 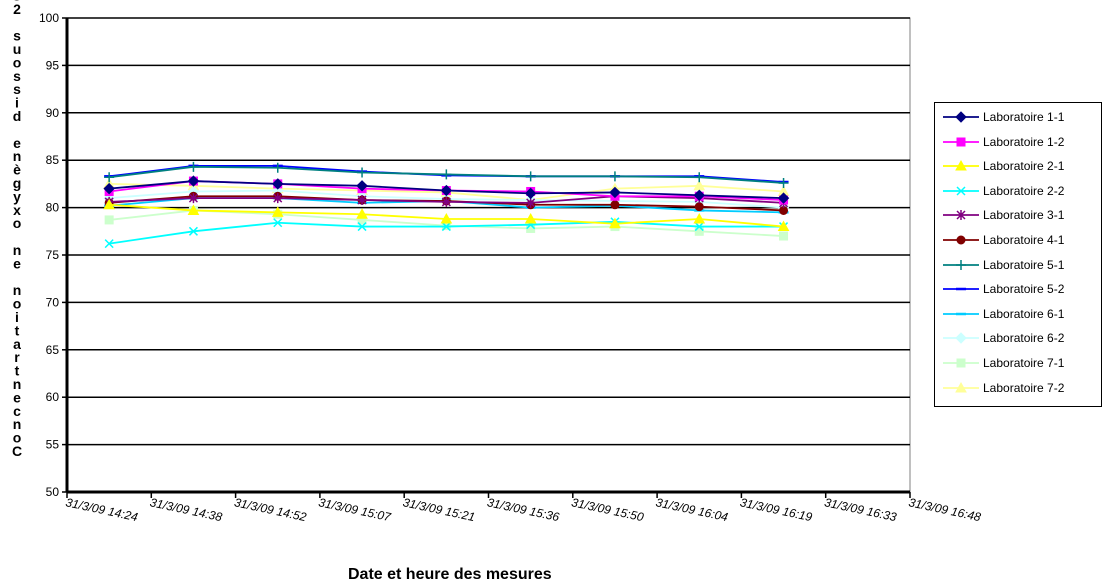 I want to click on y-axis-label-char: d, so click(x=17, y=116).